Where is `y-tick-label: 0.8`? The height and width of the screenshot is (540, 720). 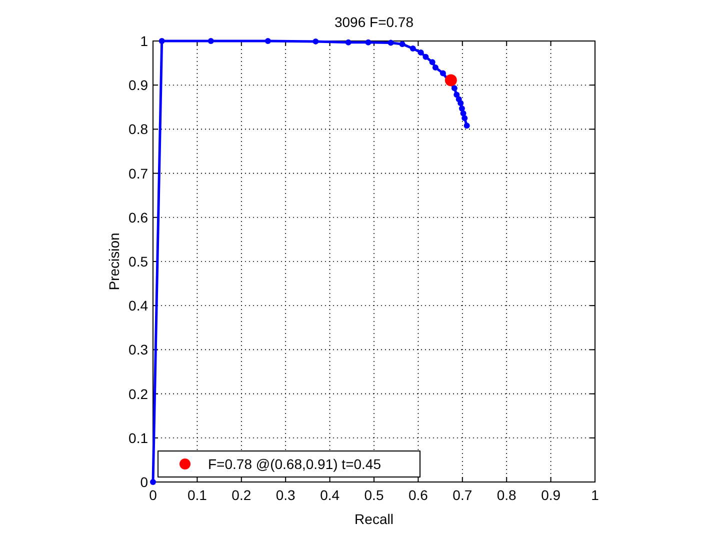 y-tick-label: 0.8 is located at coordinates (138, 129).